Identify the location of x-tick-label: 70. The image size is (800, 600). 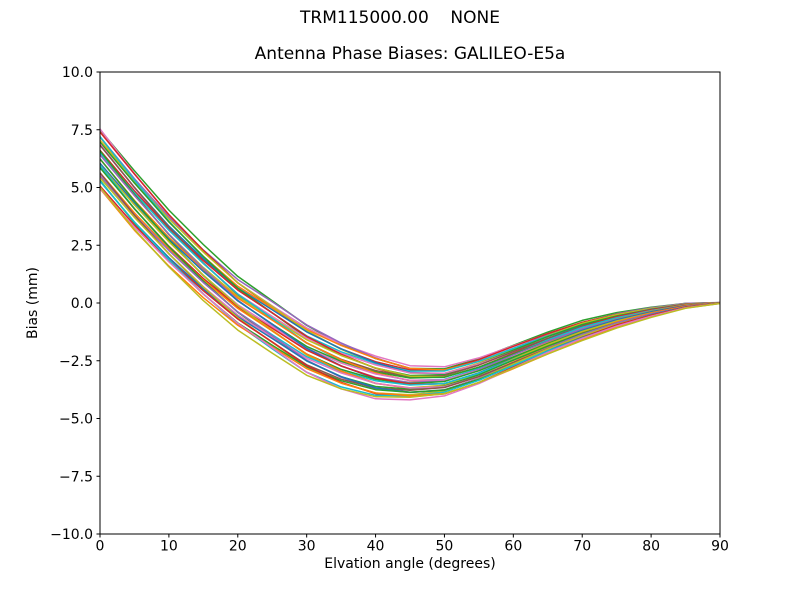
(582, 547).